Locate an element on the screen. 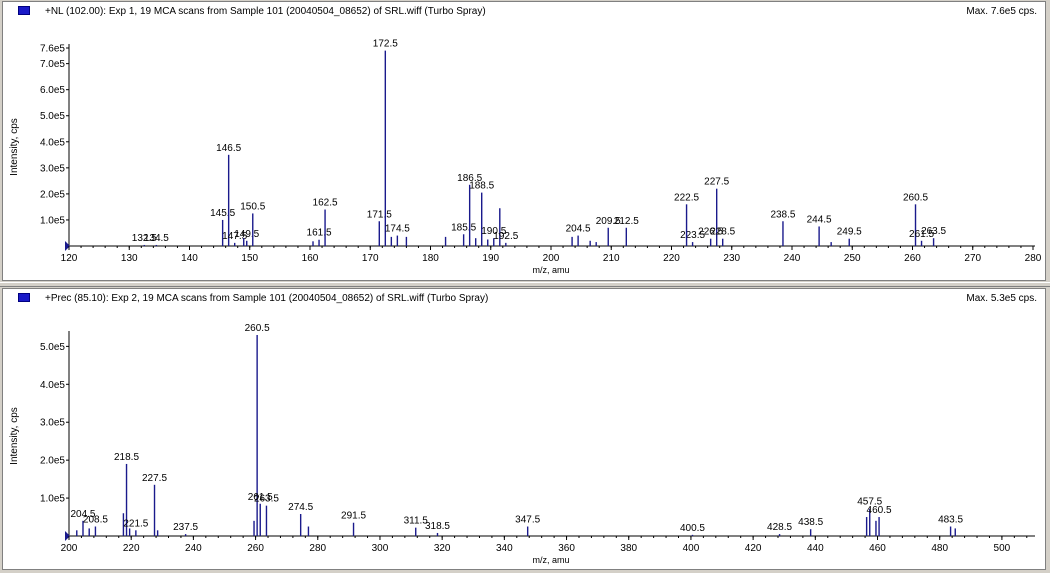 This screenshot has height=573, width=1050. x-tick-label: 190 is located at coordinates (490, 258).